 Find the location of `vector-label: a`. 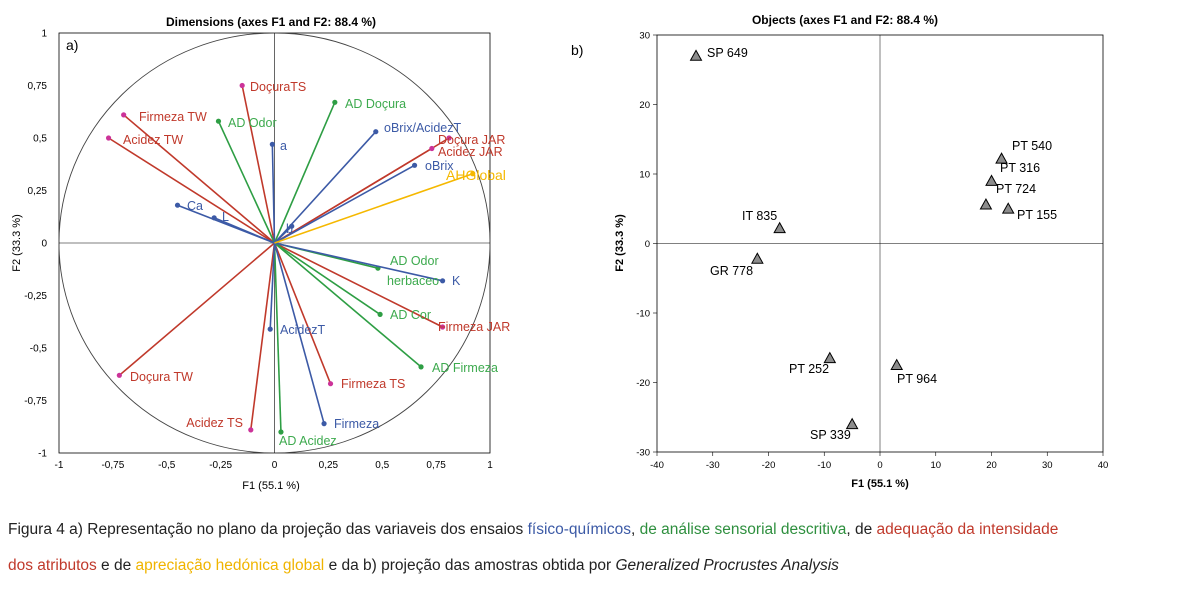

vector-label: a is located at coordinates (283, 146).